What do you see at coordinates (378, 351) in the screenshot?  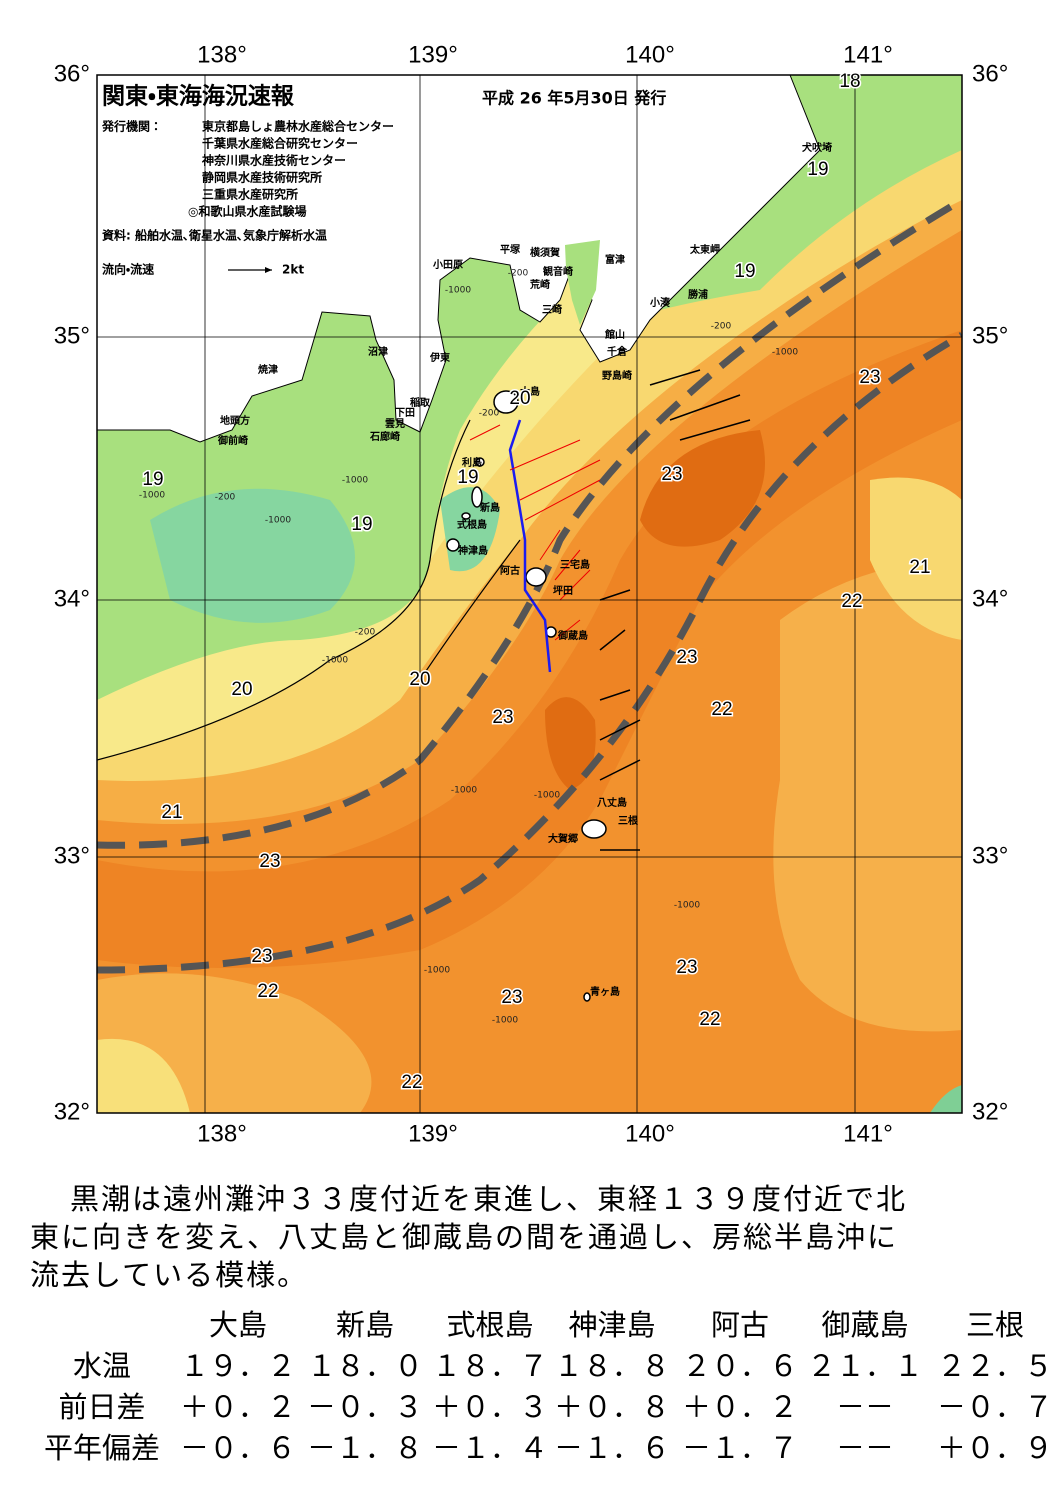 I see `place-name: 沼津` at bounding box center [378, 351].